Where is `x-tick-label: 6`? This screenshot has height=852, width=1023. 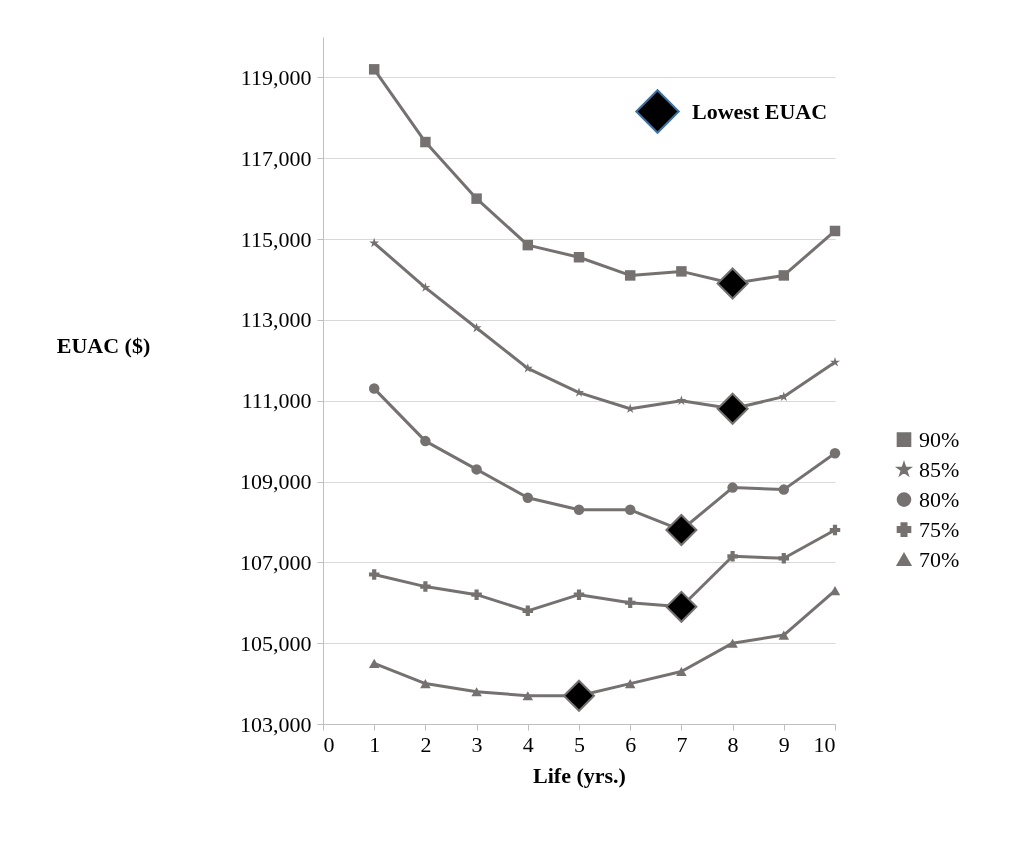 x-tick-label: 6 is located at coordinates (631, 744).